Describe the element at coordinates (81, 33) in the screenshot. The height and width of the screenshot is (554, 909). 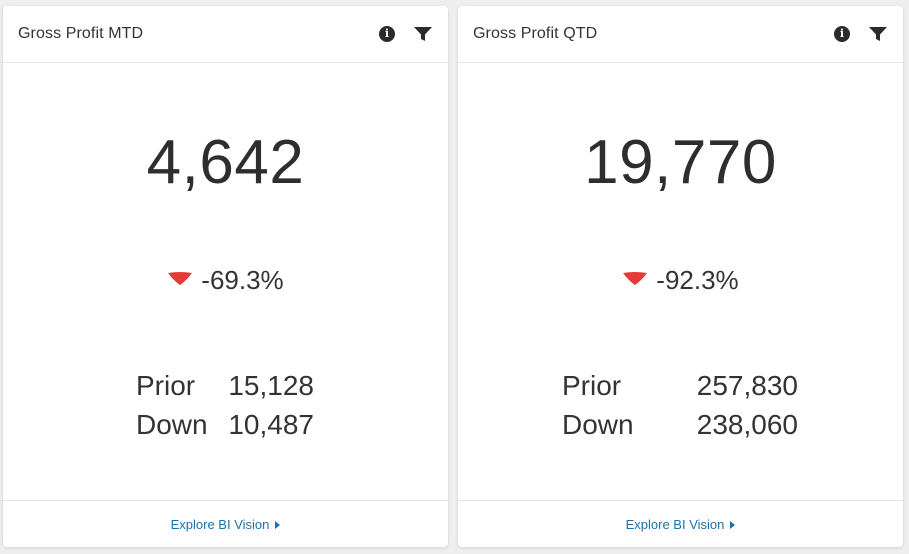
I see `card-title: Gross Profit MTD` at that location.